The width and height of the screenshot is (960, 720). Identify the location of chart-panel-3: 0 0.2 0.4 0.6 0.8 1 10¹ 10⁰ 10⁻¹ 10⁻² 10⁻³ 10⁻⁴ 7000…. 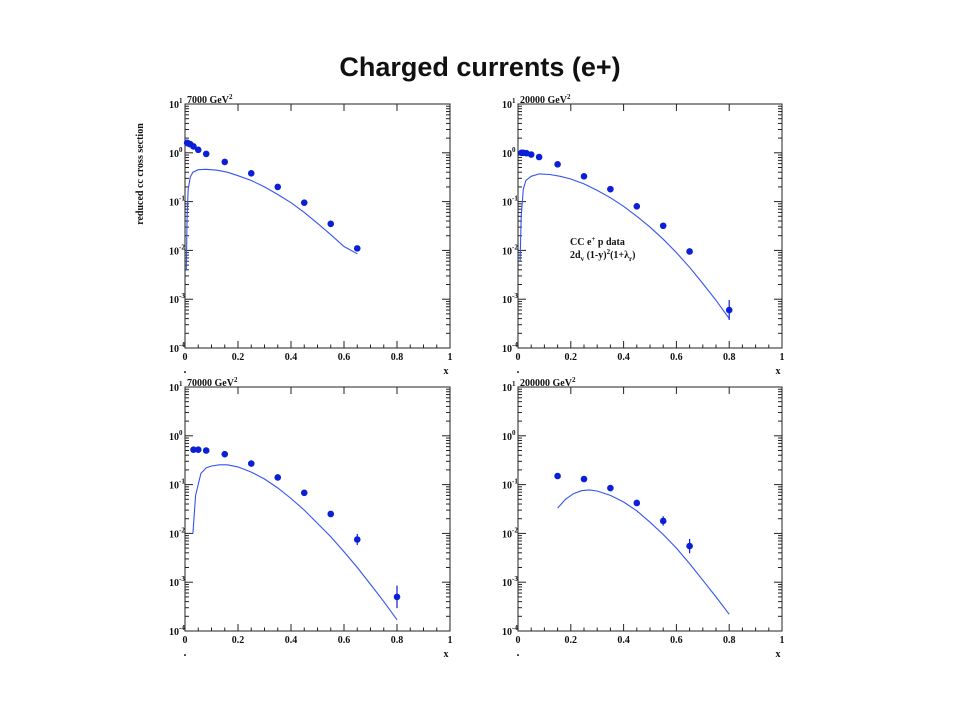
(311, 518).